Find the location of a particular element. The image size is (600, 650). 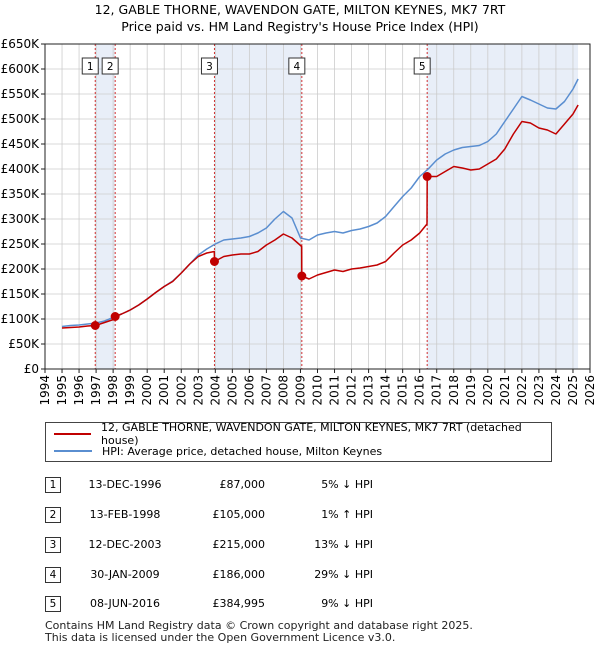

sale-marker: 4 is located at coordinates (297, 66).